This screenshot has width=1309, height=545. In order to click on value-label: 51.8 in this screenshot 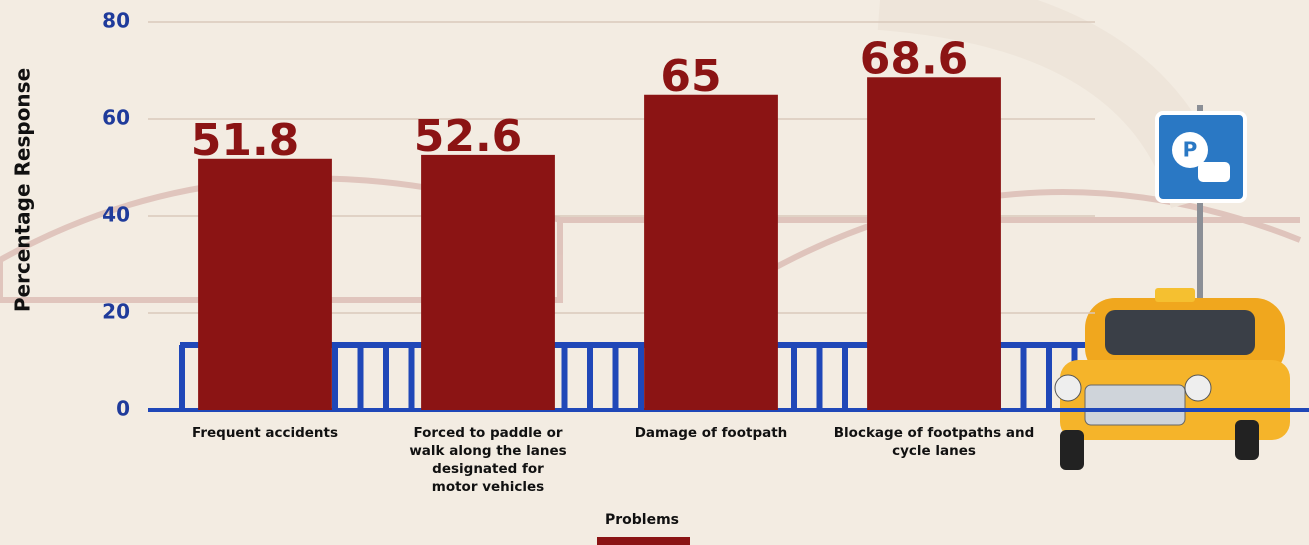, I will do `click(245, 140)`.